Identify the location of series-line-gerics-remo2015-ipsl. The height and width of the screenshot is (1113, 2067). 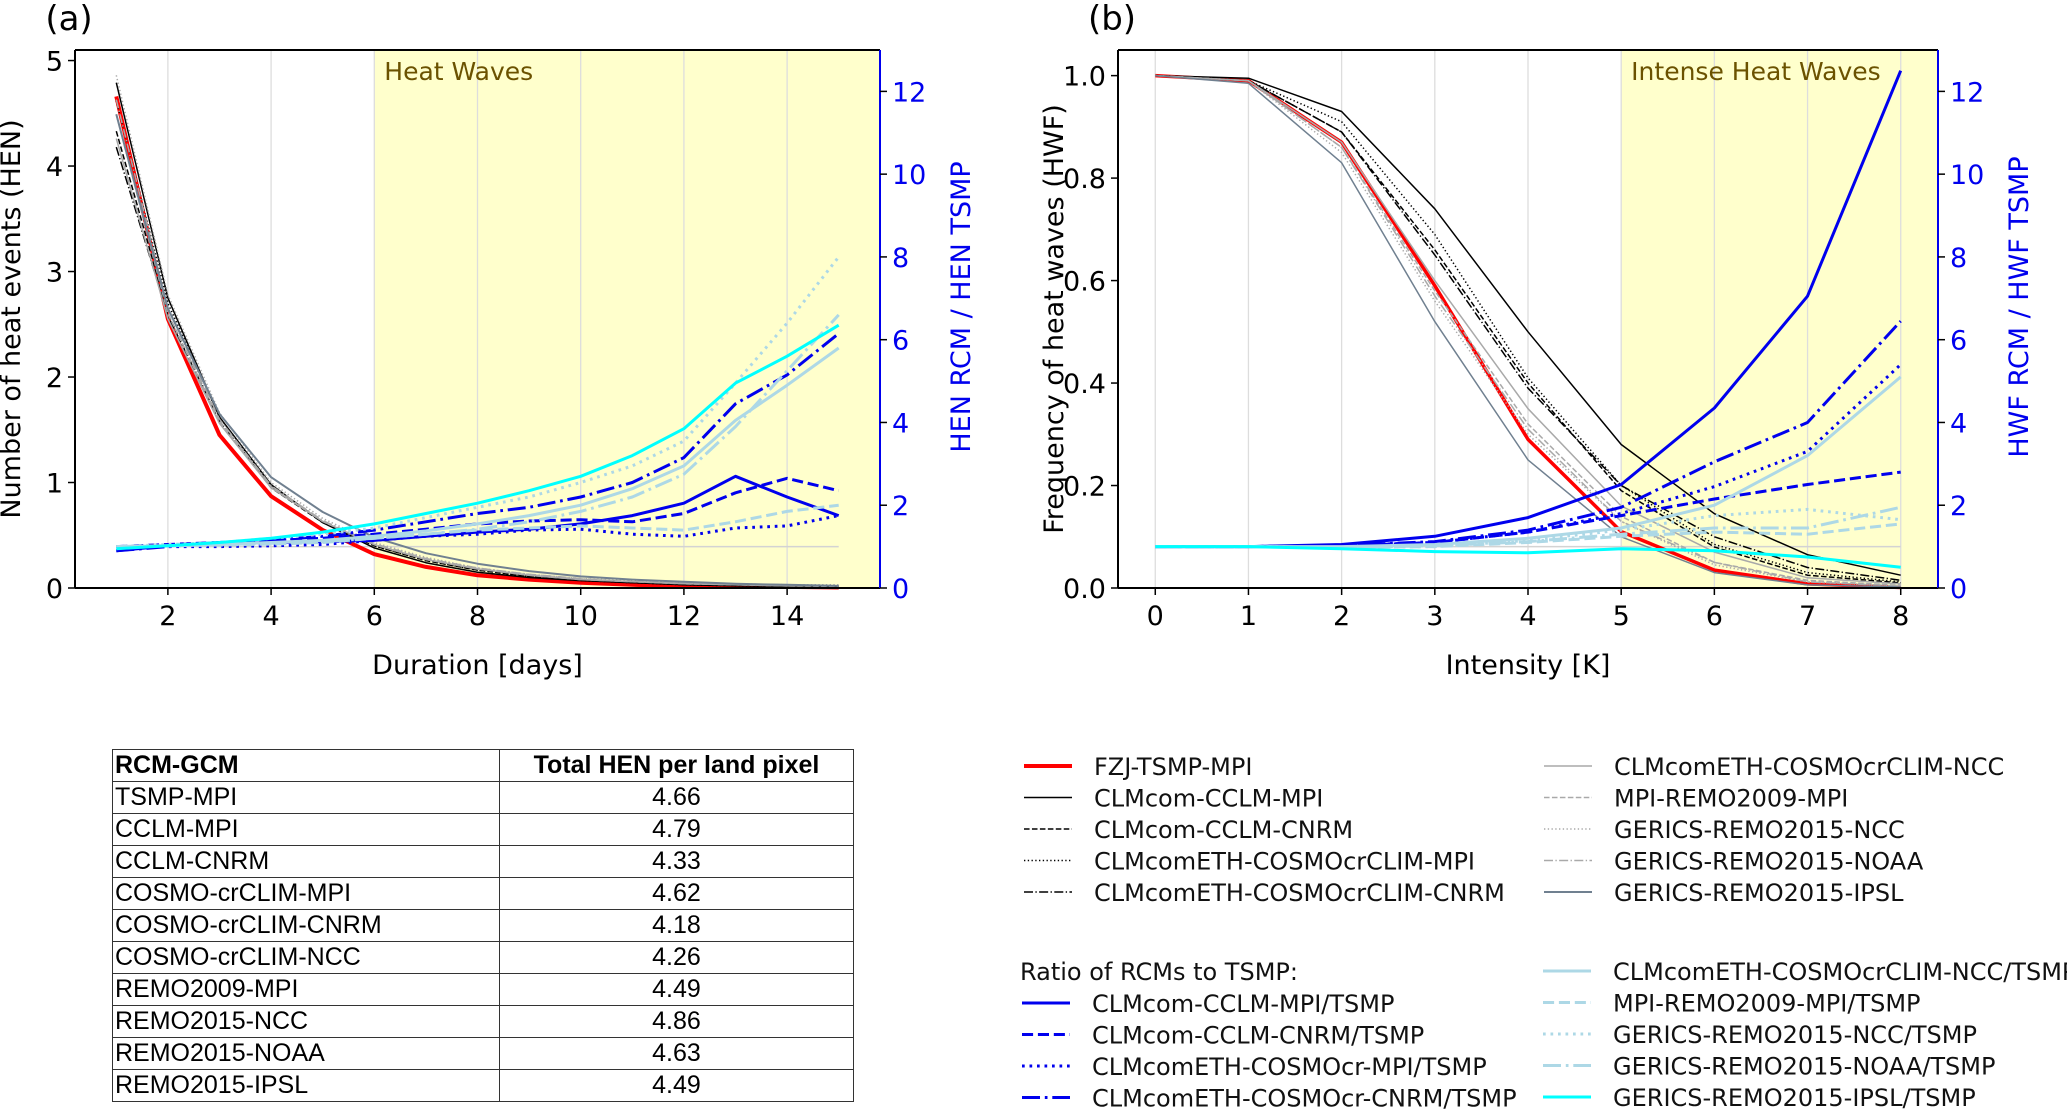
(477, 350).